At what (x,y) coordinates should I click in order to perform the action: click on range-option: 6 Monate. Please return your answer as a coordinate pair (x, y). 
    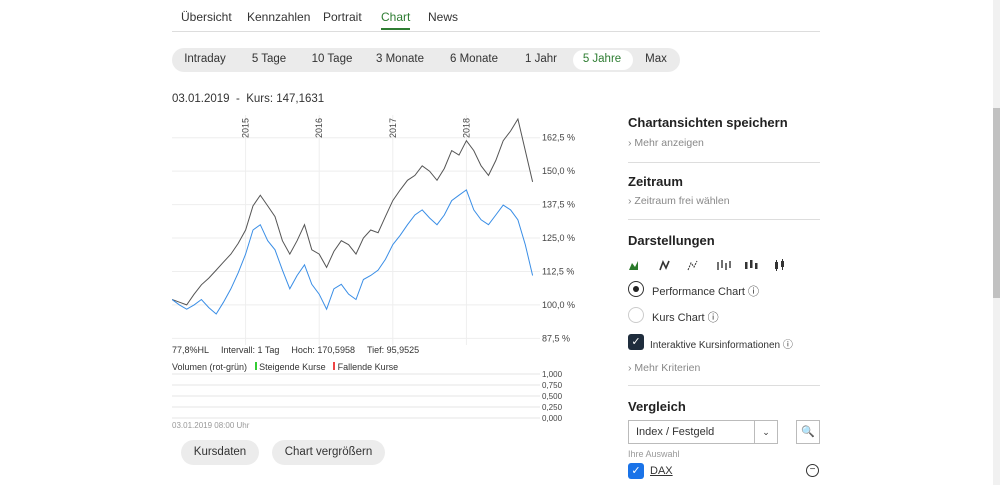
    Looking at the image, I should click on (474, 59).